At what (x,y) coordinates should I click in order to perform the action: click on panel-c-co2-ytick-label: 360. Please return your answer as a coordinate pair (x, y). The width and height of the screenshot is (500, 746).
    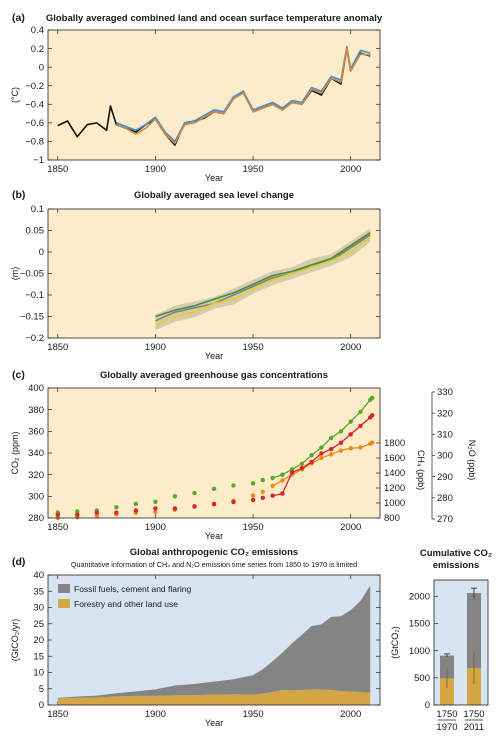
    Looking at the image, I should click on (36, 432).